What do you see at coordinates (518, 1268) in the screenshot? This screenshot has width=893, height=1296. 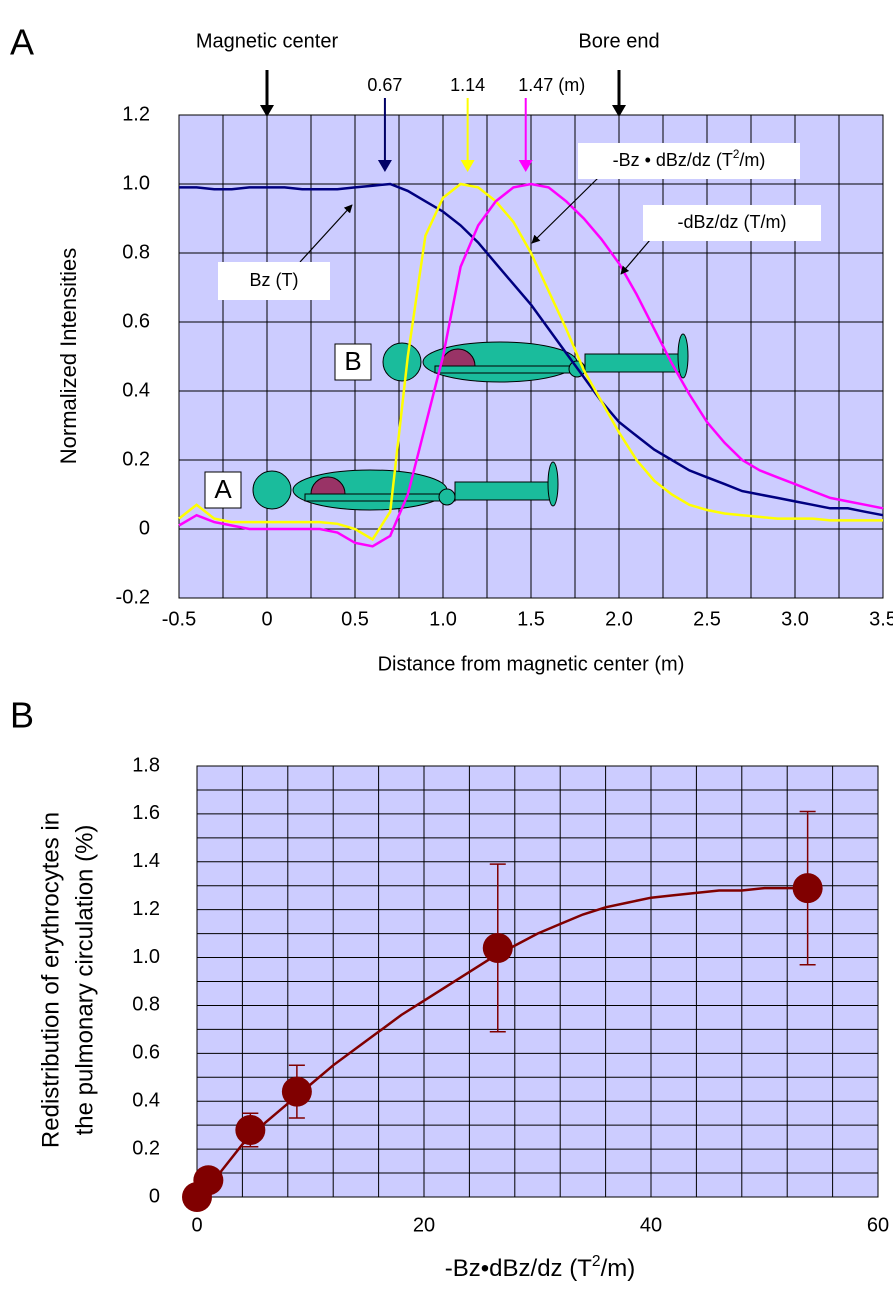 I see `x-axis-title-part: -Bz•dBz/dz (T` at bounding box center [518, 1268].